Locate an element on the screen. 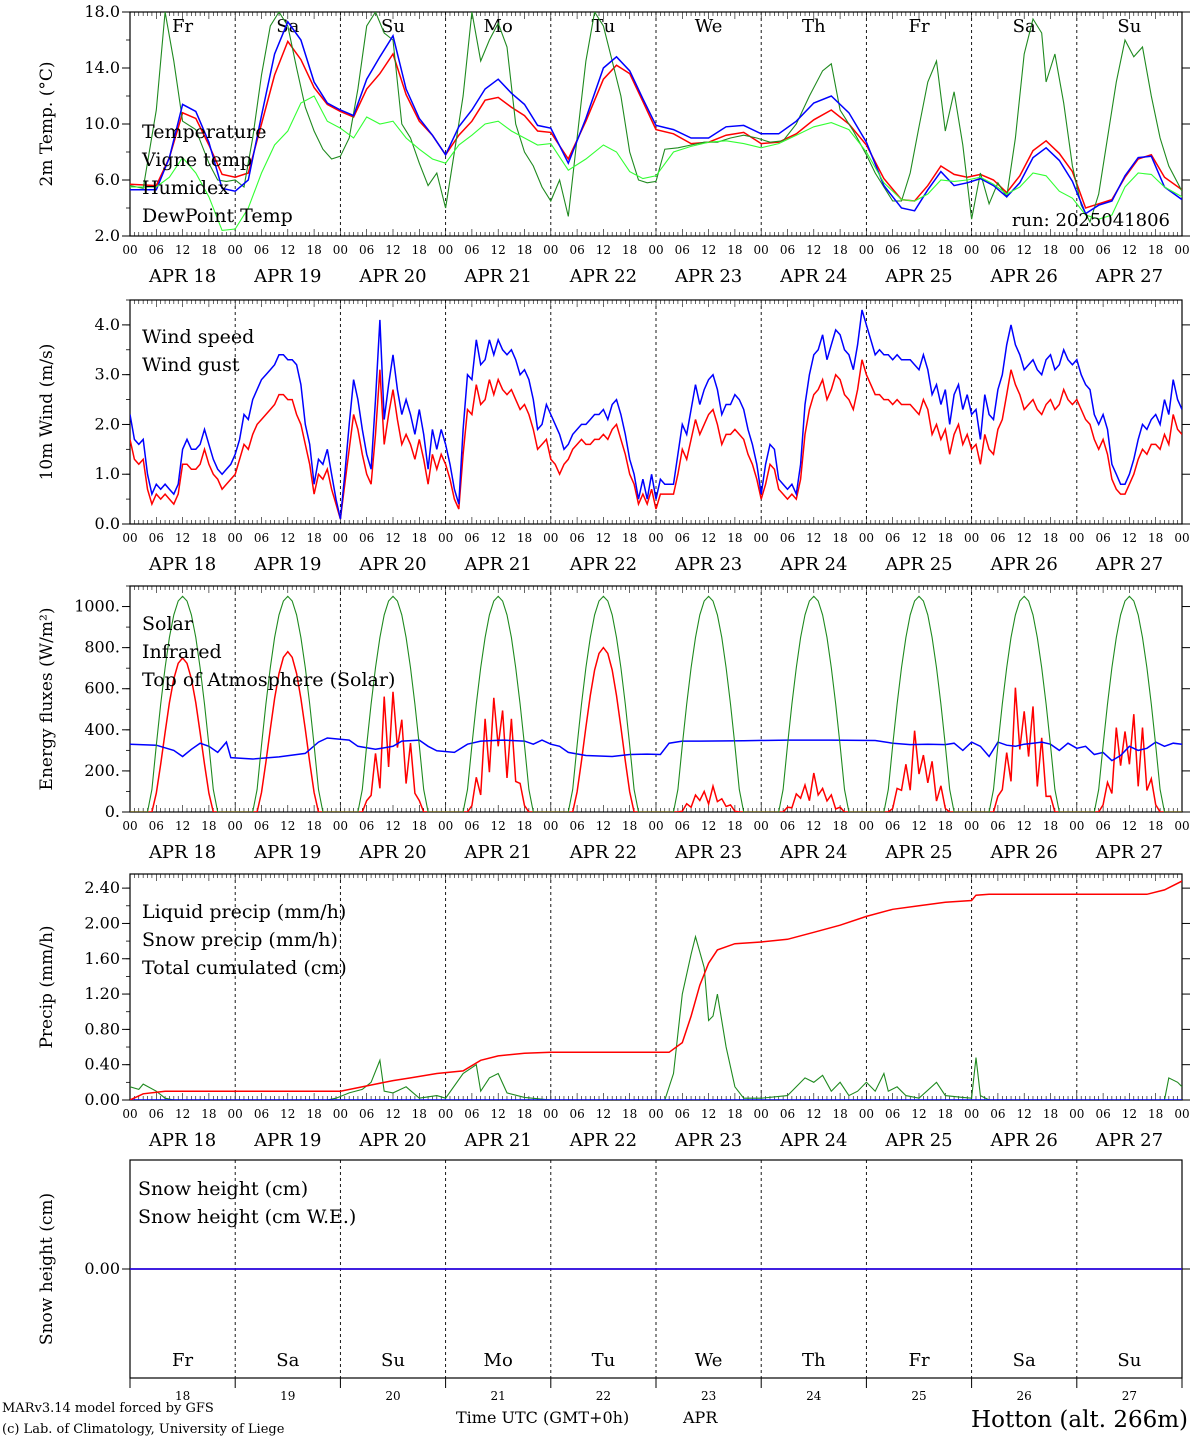 This screenshot has width=1194, height=1440. y-tick-label: 800. is located at coordinates (102, 647).